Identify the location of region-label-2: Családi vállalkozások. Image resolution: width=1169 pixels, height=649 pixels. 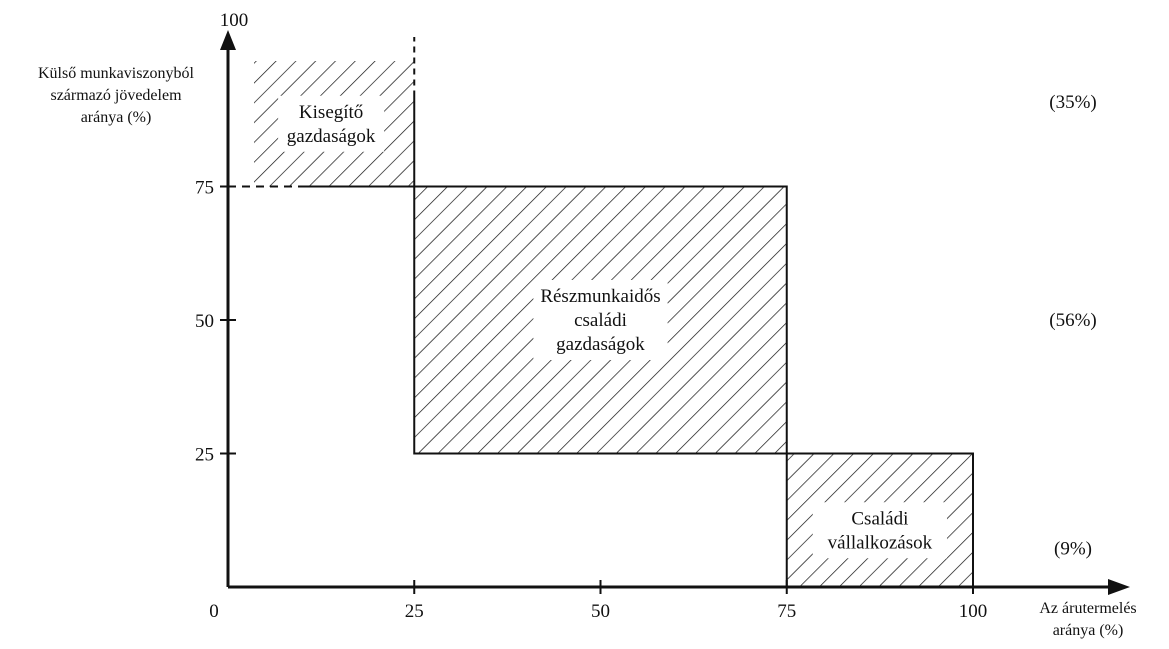
(880, 530).